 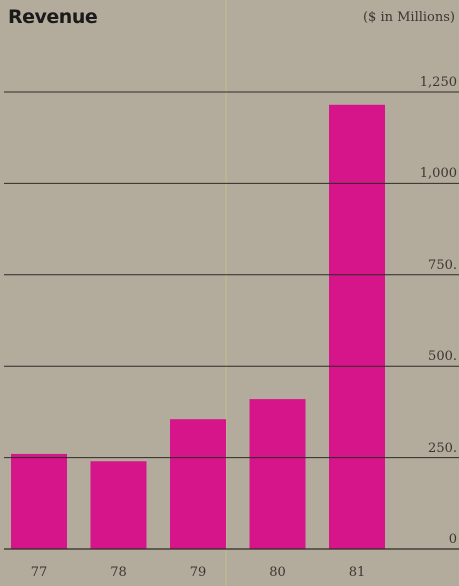 What do you see at coordinates (438, 82) in the screenshot?
I see `y-tick-label: 1,250` at bounding box center [438, 82].